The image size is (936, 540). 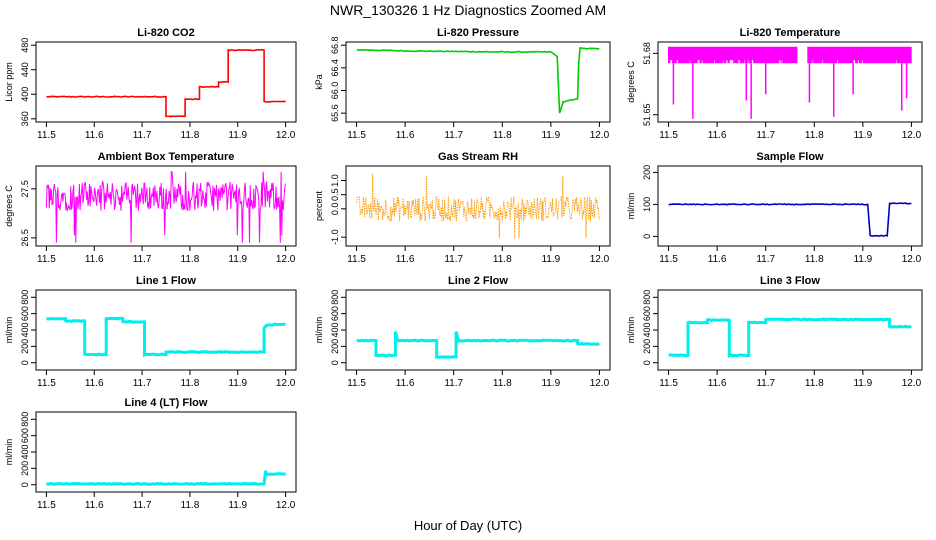 What do you see at coordinates (468, 10) in the screenshot?
I see `figure-title: NWR_130326 1 Hz Diagnostics Zoomed AM` at bounding box center [468, 10].